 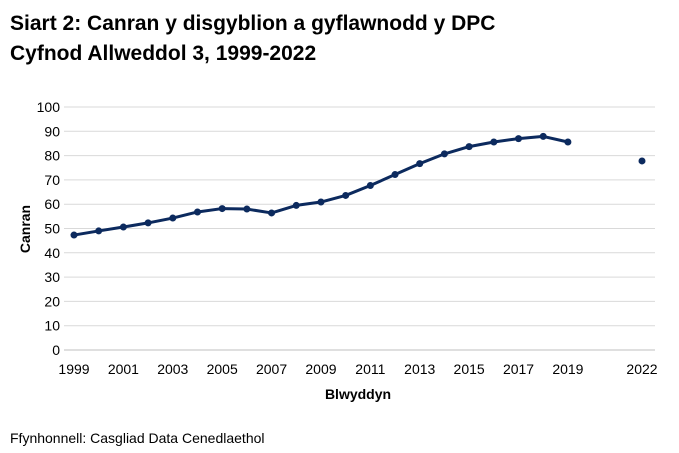 I want to click on x-tick-label: 2019, so click(x=567, y=369).